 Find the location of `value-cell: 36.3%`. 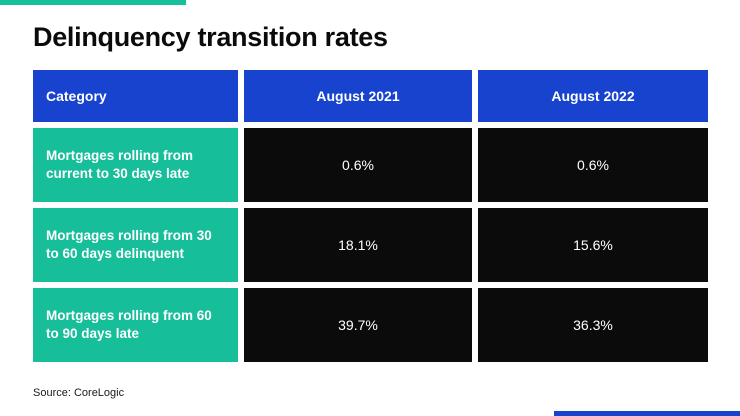

value-cell: 36.3% is located at coordinates (593, 325).